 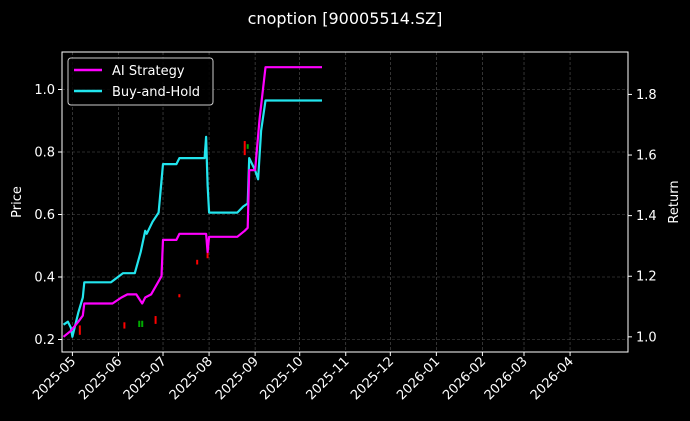 What do you see at coordinates (156, 92) in the screenshot?
I see `legend-label-buy-and-hold: Buy-and-Hold` at bounding box center [156, 92].